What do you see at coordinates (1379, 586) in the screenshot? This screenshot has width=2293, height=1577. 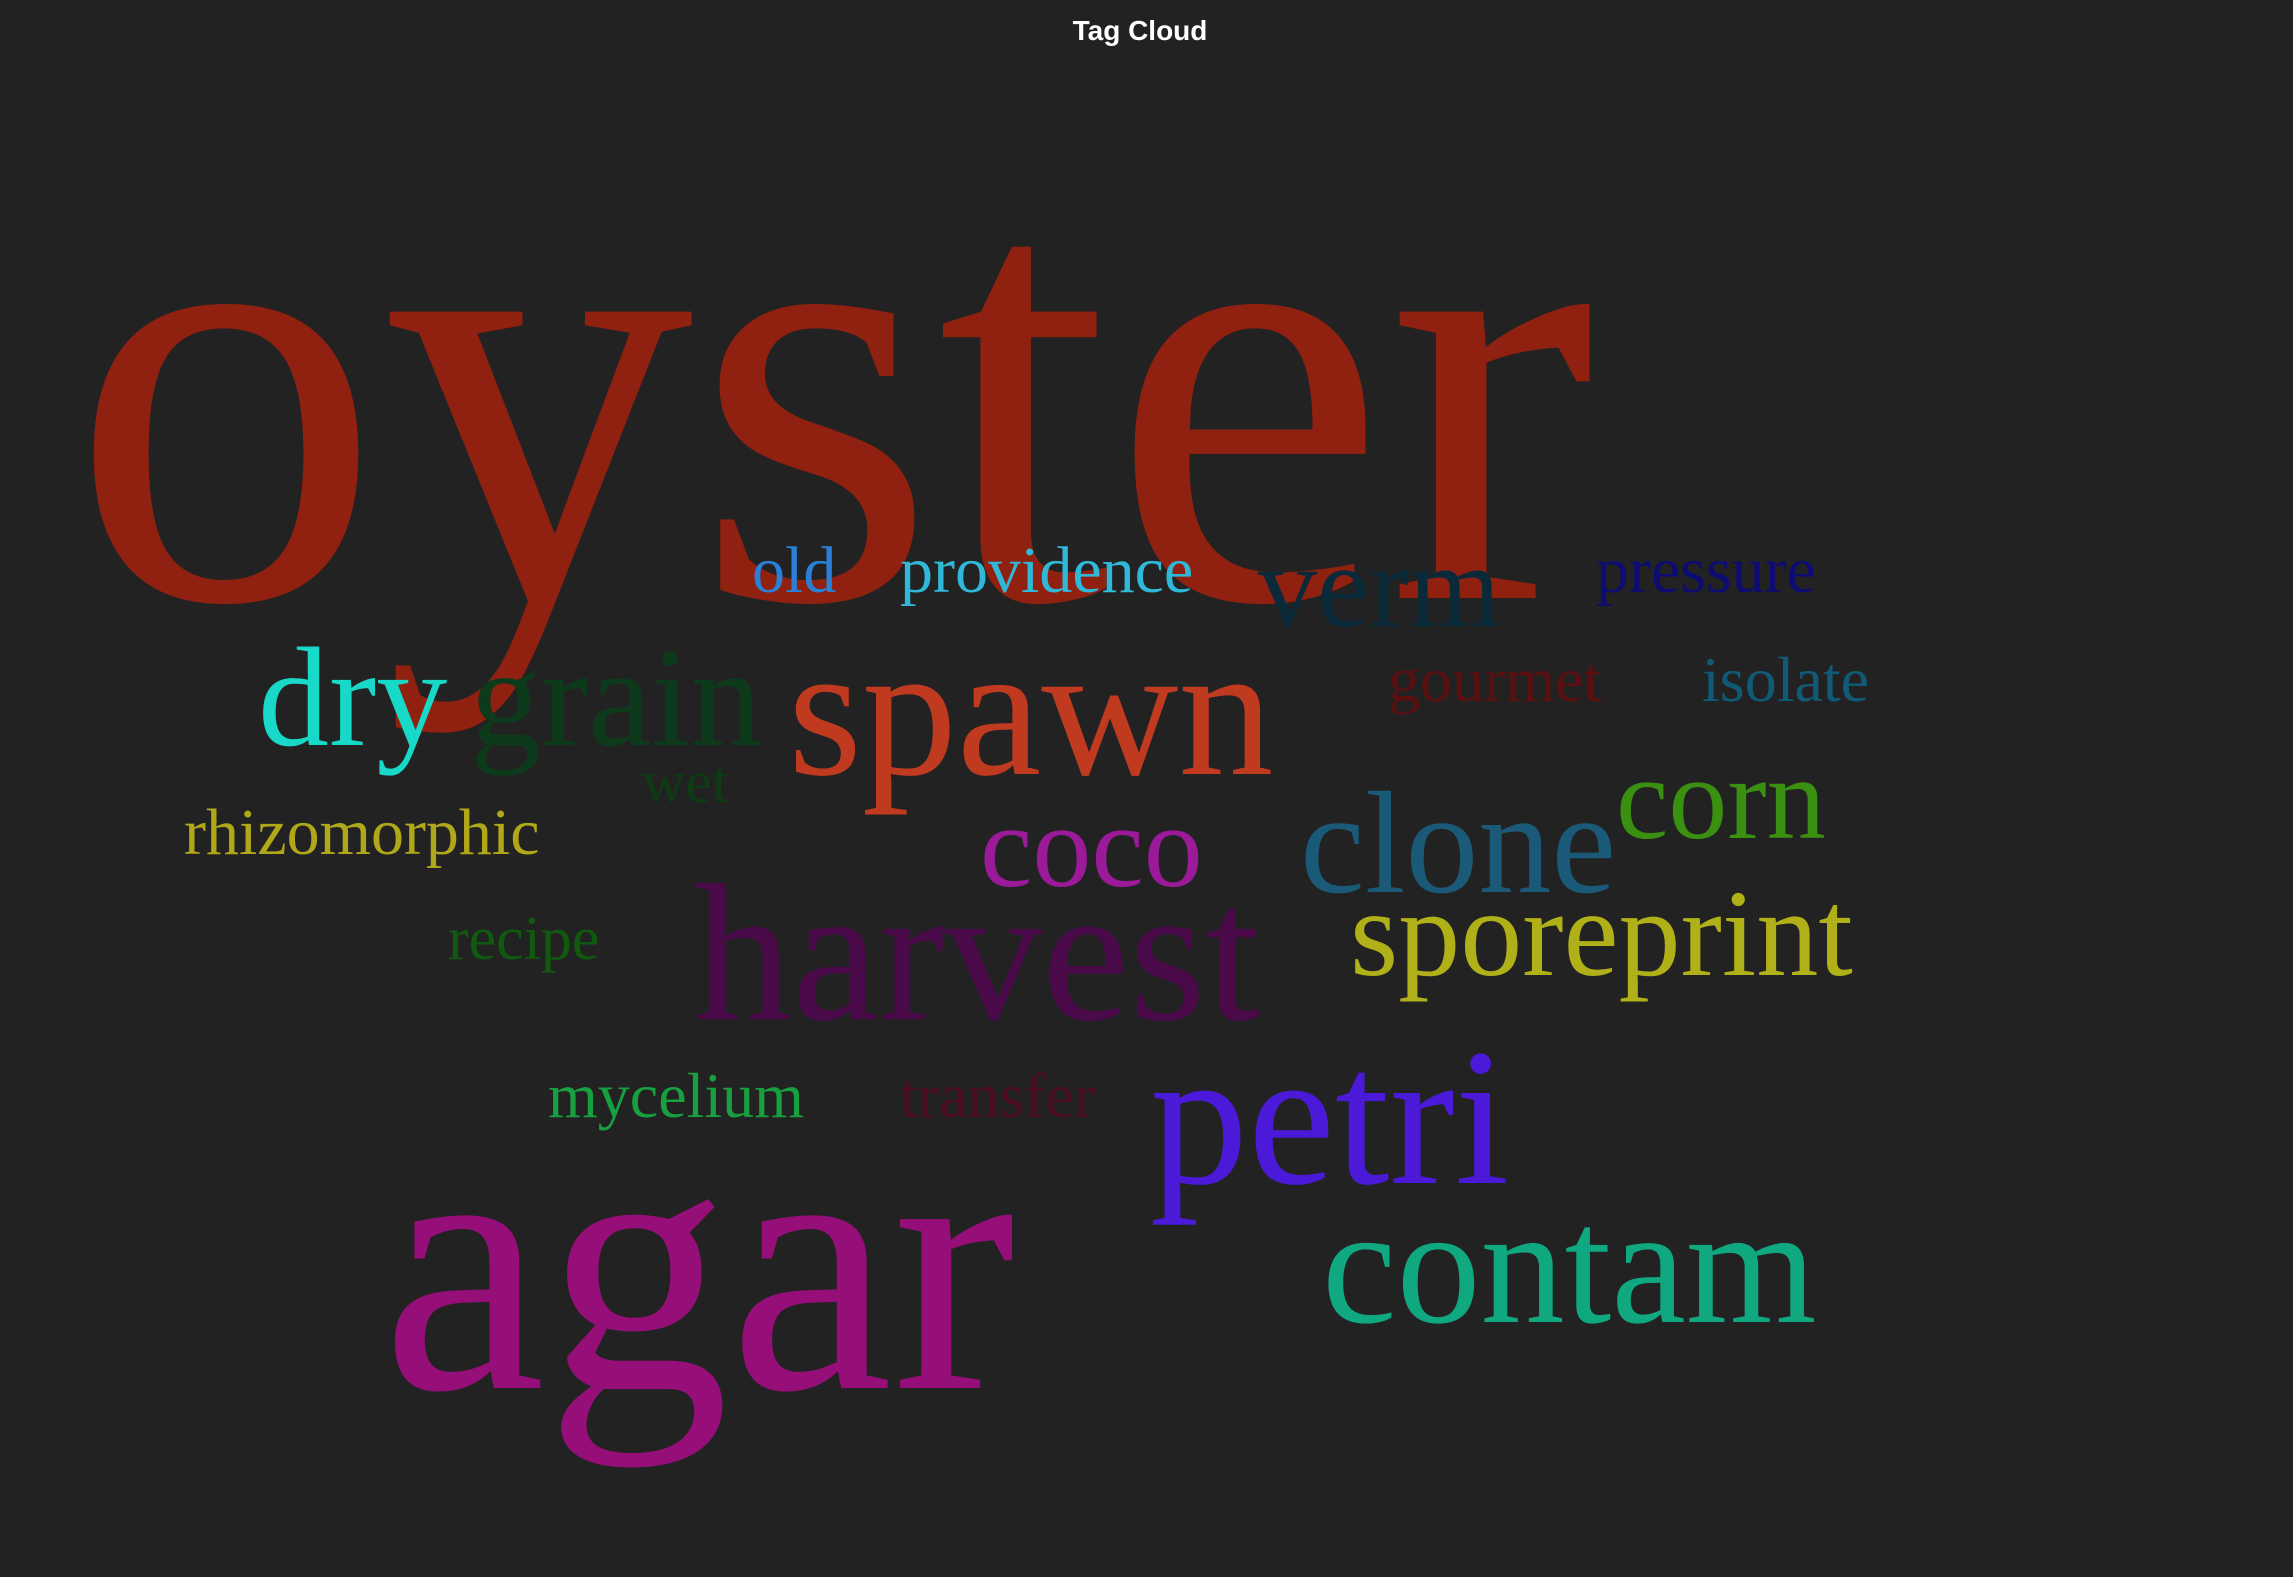 I see `tag-verm: verm` at bounding box center [1379, 586].